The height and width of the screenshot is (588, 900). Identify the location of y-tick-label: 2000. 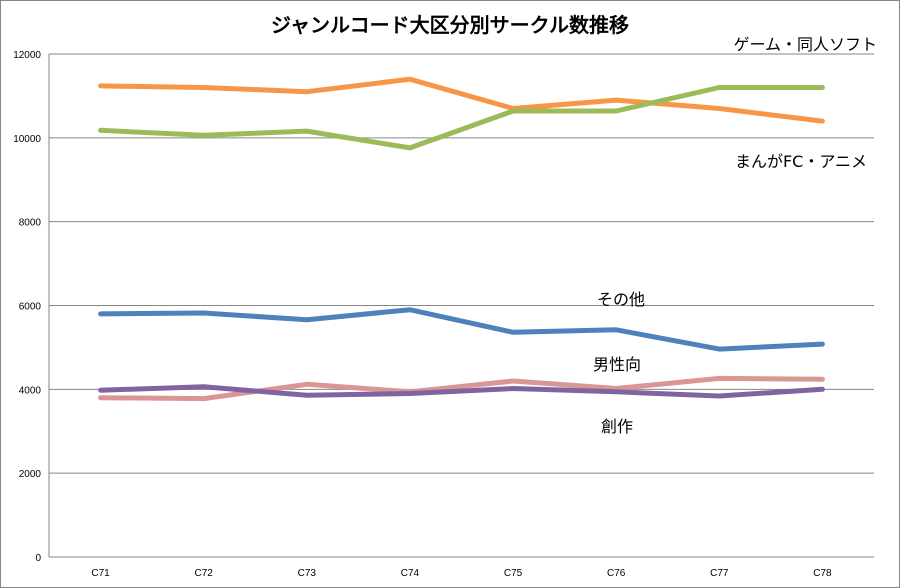
(30, 474).